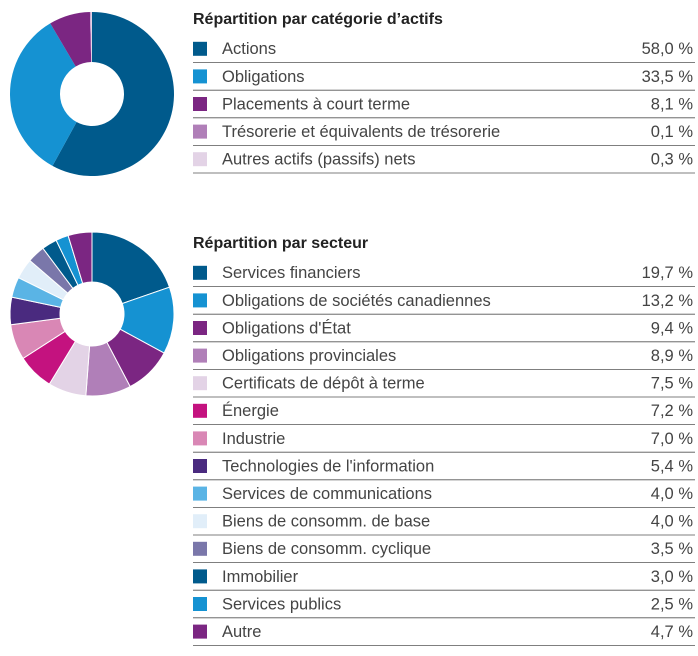  Describe the element at coordinates (316, 104) in the screenshot. I see `legend-label: Placements à court terme` at that location.